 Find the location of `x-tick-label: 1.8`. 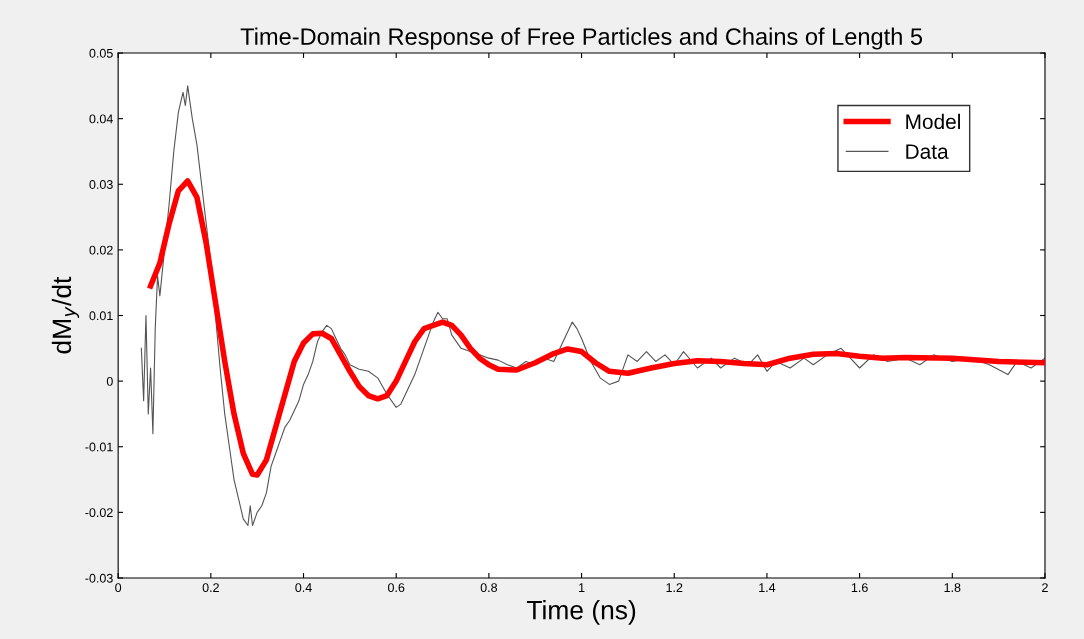

x-tick-label: 1.8 is located at coordinates (952, 588).